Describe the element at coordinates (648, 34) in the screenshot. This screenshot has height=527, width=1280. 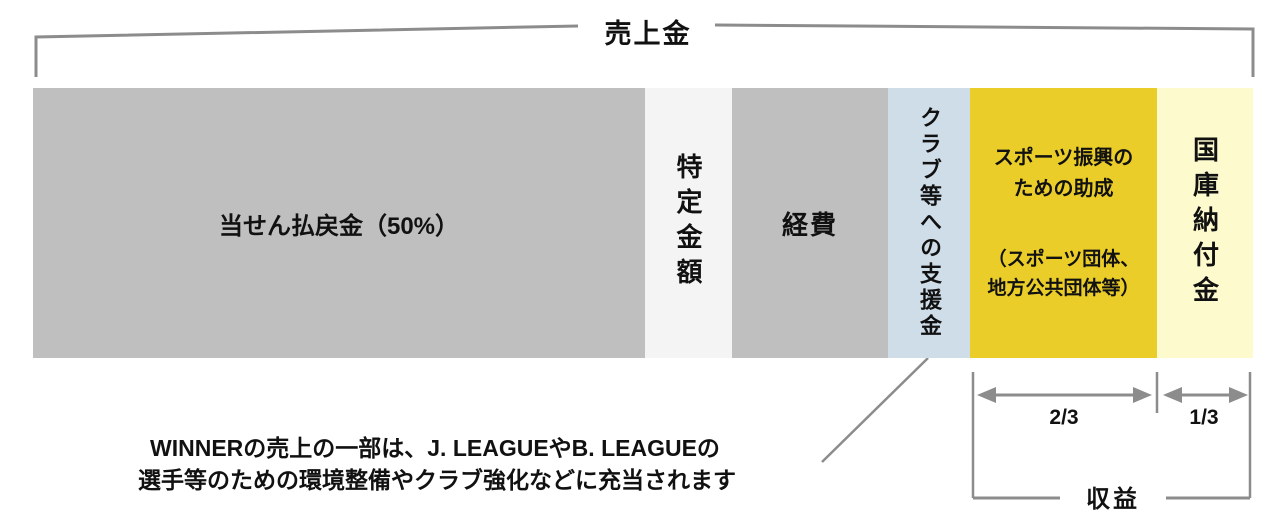
I see `sales-total-label: 売上金` at that location.